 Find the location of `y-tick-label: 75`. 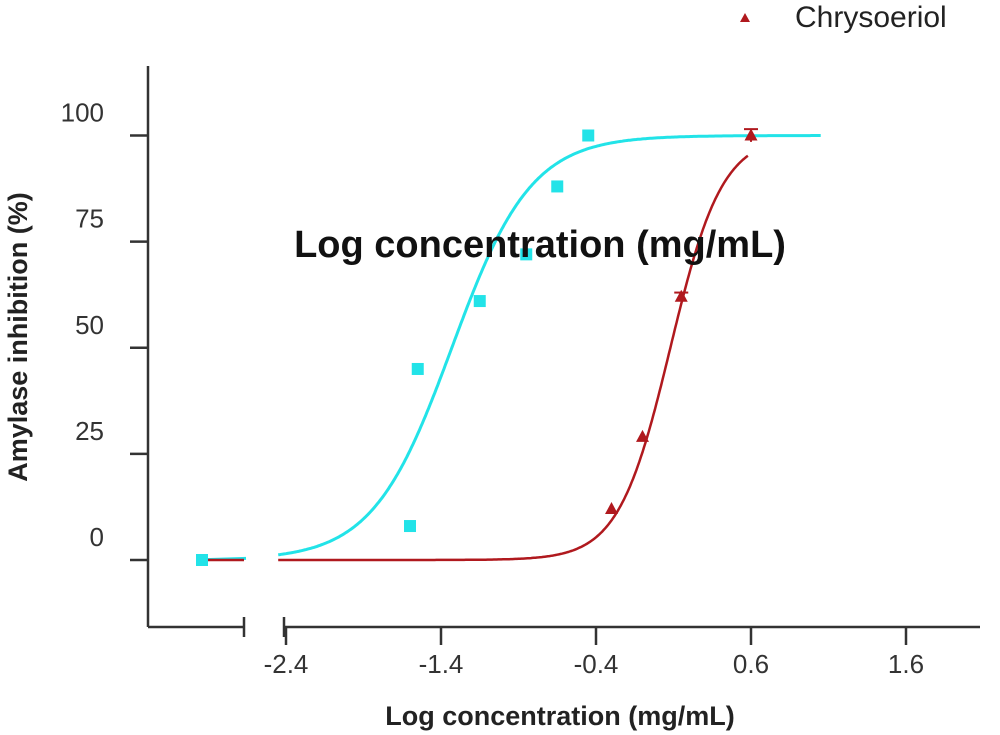

y-tick-label: 75 is located at coordinates (89, 219).